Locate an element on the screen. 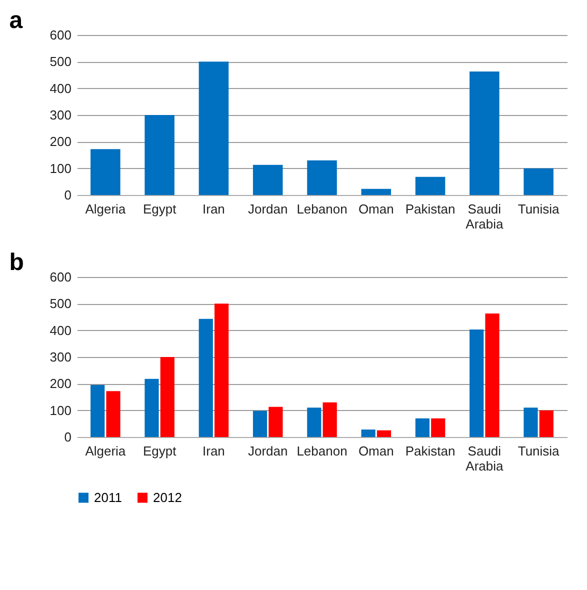  chart-title: b is located at coordinates (16, 262).